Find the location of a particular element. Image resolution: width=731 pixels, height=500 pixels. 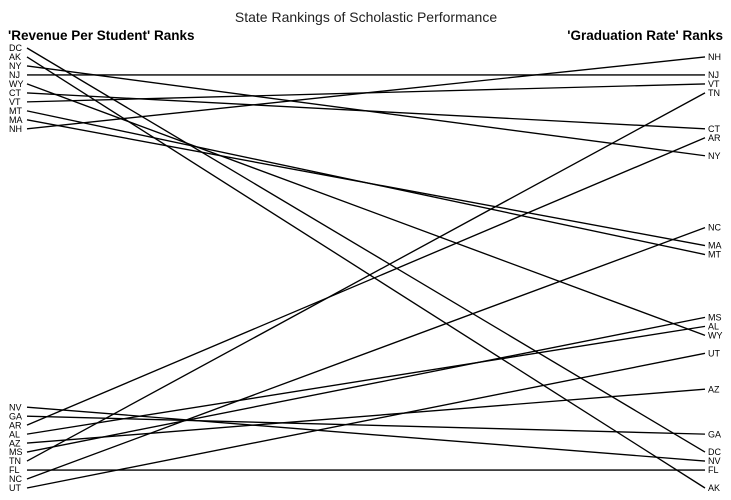

right-label-nc: NC is located at coordinates (714, 228).